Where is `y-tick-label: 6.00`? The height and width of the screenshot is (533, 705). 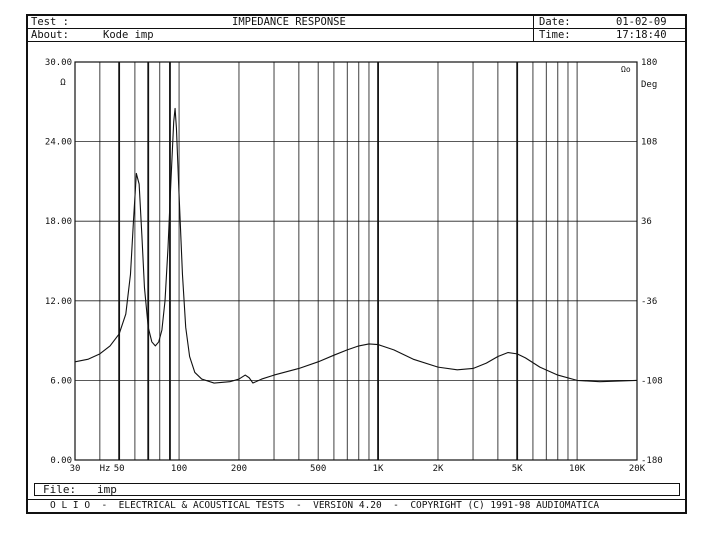
y-tick-label: 6.00 is located at coordinates (61, 381).